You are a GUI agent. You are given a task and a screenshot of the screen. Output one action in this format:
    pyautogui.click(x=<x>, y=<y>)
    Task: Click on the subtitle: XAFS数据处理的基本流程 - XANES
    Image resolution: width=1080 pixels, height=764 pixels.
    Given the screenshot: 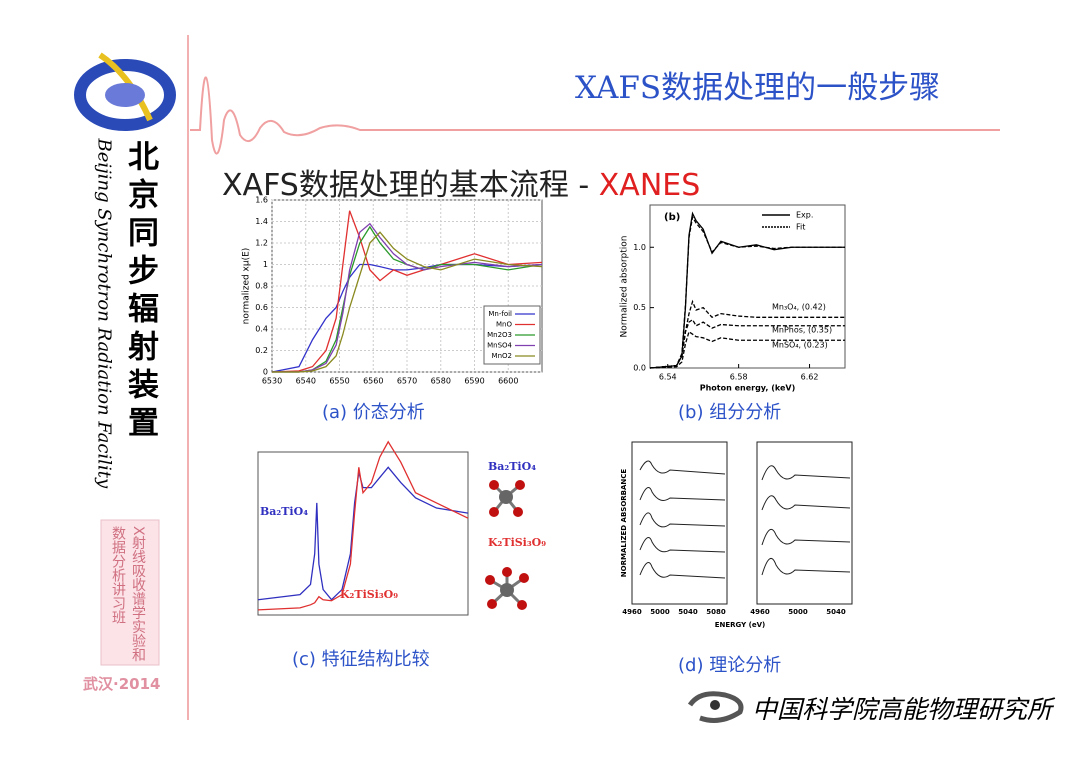 What is the action you would take?
    pyautogui.click(x=461, y=182)
    